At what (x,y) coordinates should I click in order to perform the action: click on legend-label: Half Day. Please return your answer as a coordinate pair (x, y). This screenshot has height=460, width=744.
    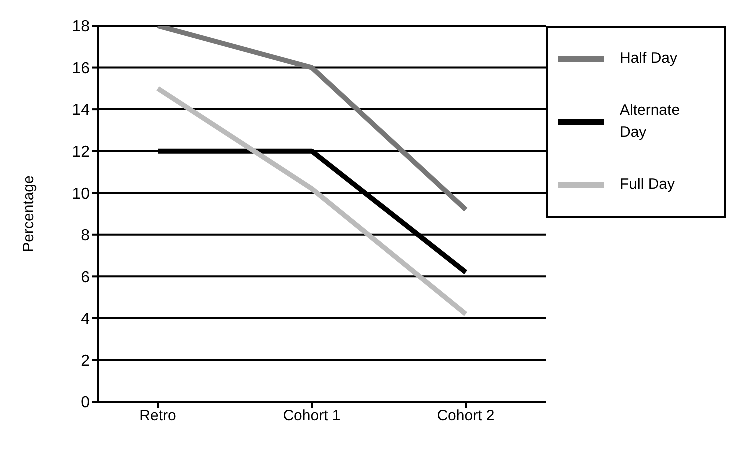
    Looking at the image, I should click on (649, 59).